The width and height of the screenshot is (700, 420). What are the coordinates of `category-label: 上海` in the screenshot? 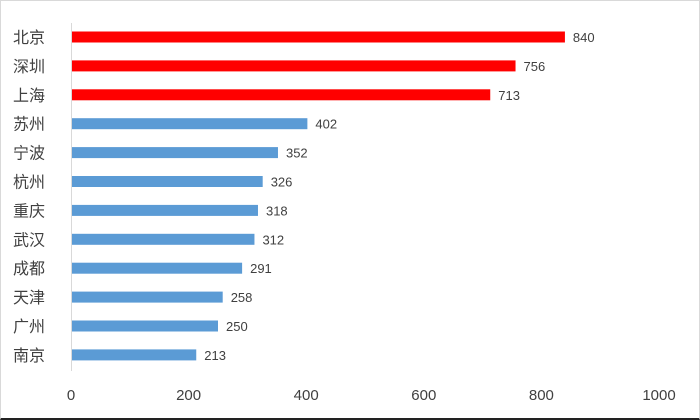 It's located at (29, 95).